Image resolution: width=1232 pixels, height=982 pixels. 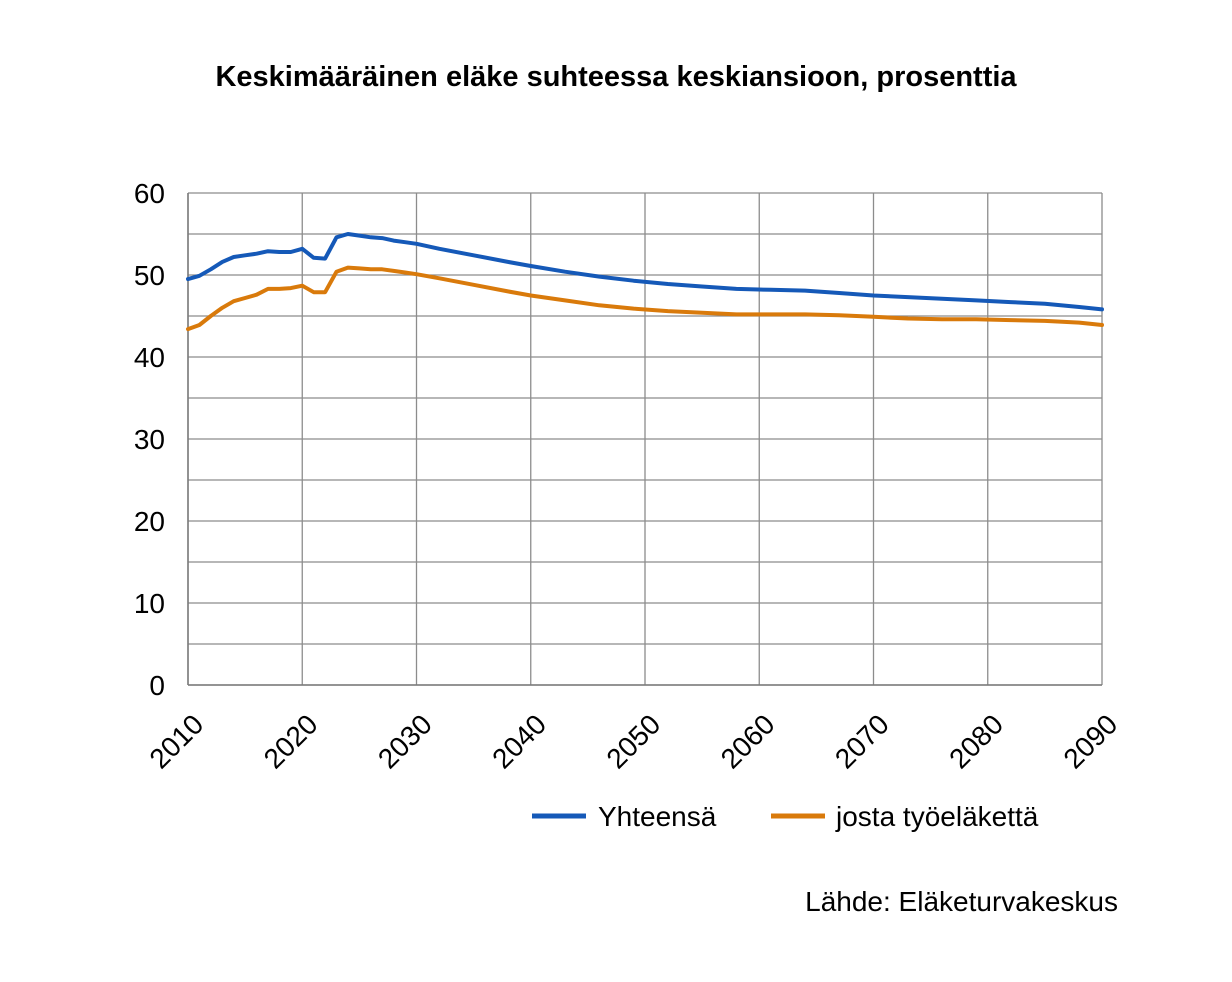 What do you see at coordinates (862, 741) in the screenshot?
I see `x-tick-label: 2070` at bounding box center [862, 741].